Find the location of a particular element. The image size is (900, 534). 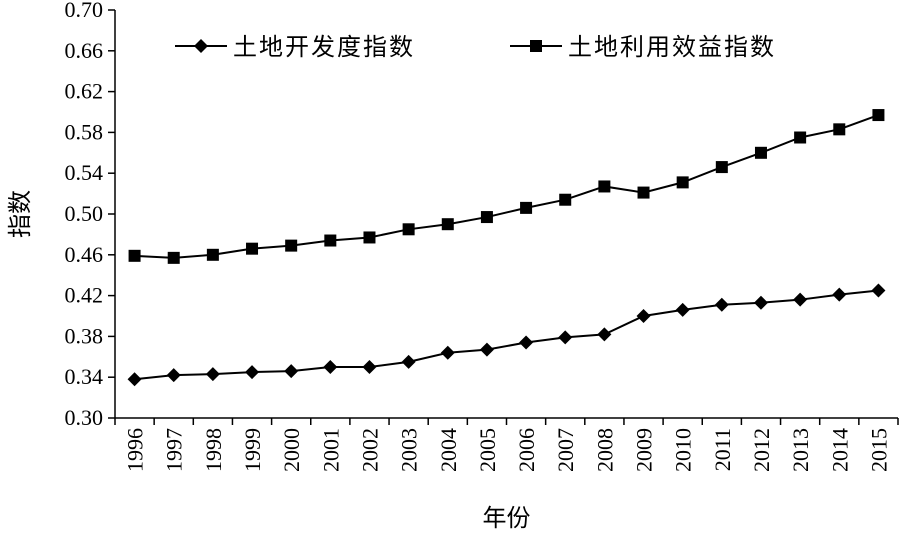

y-tick-label: 0.54 is located at coordinates (84, 172).